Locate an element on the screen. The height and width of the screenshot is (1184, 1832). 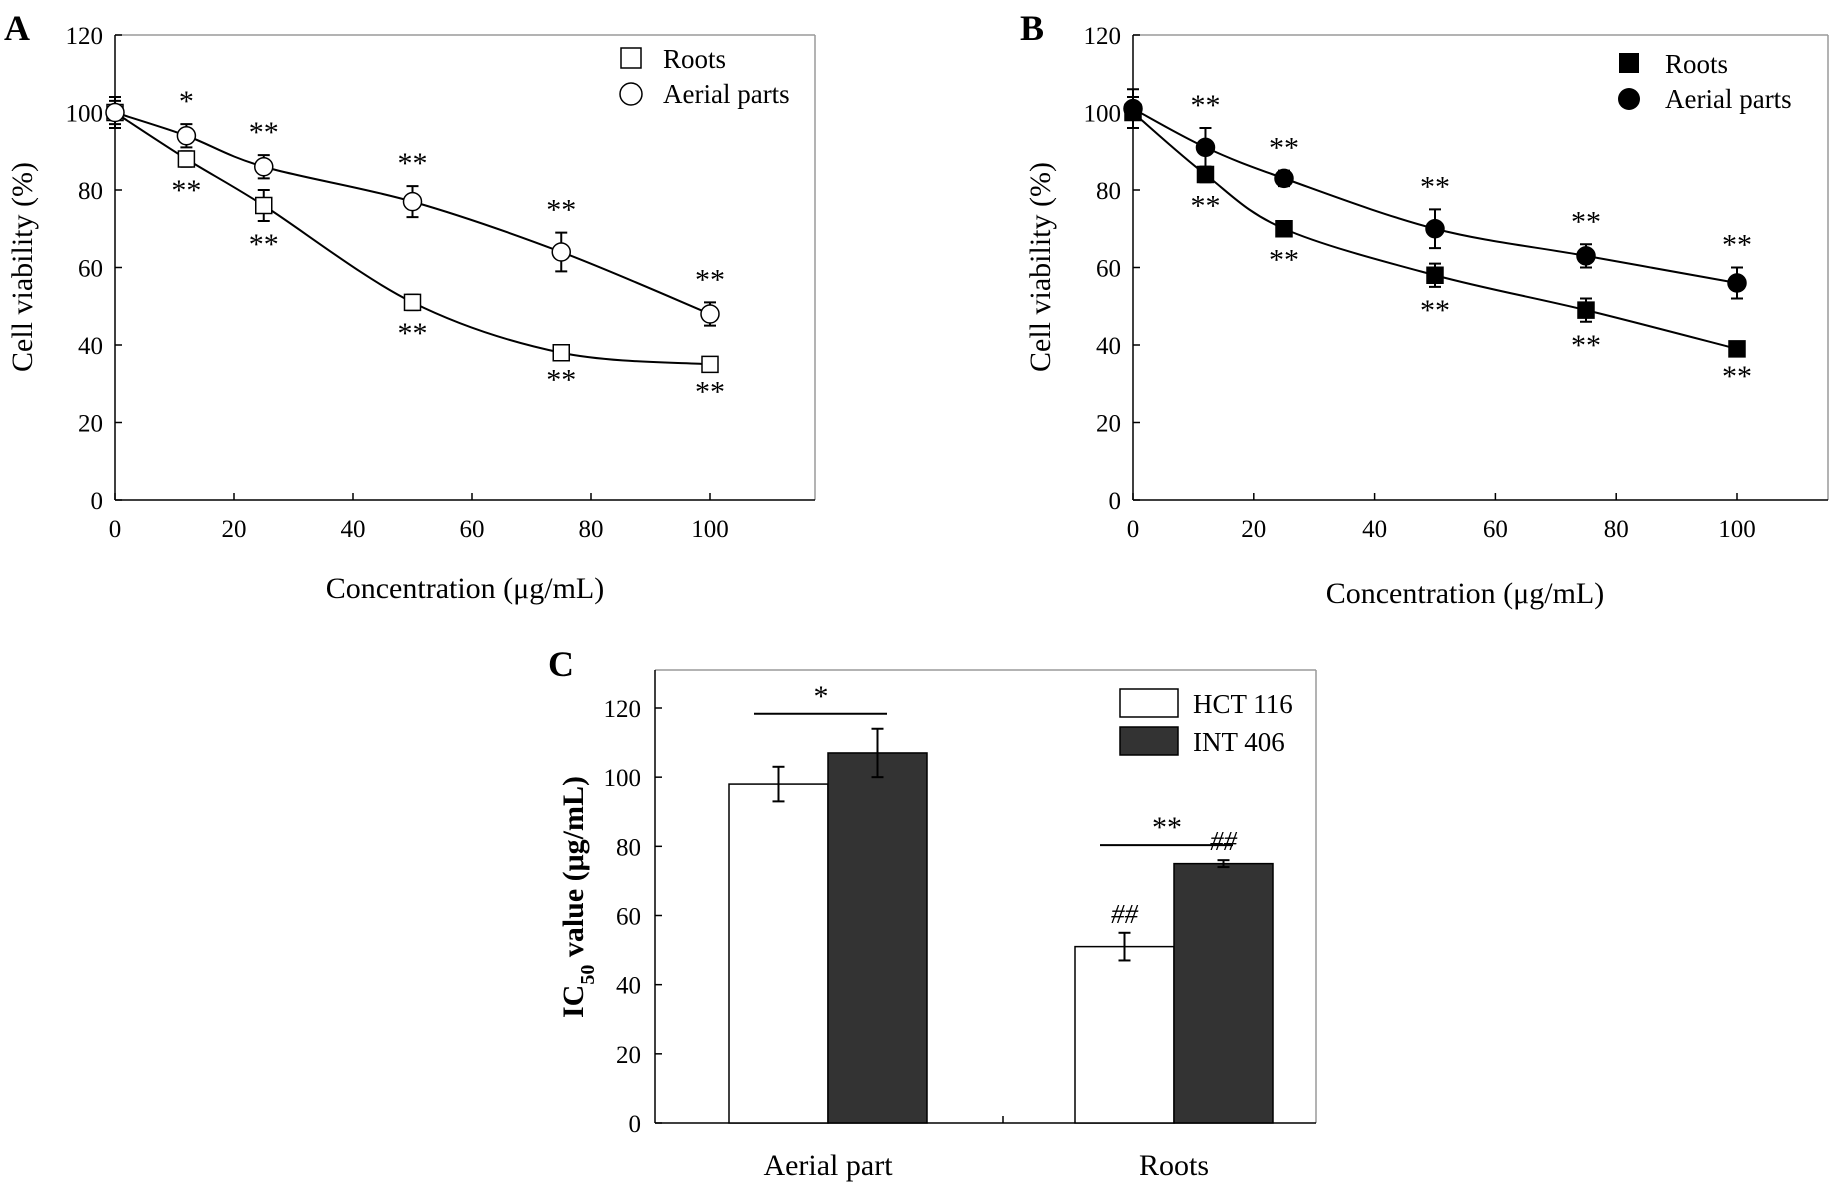
x-tick-label: 60 is located at coordinates (1495, 529).